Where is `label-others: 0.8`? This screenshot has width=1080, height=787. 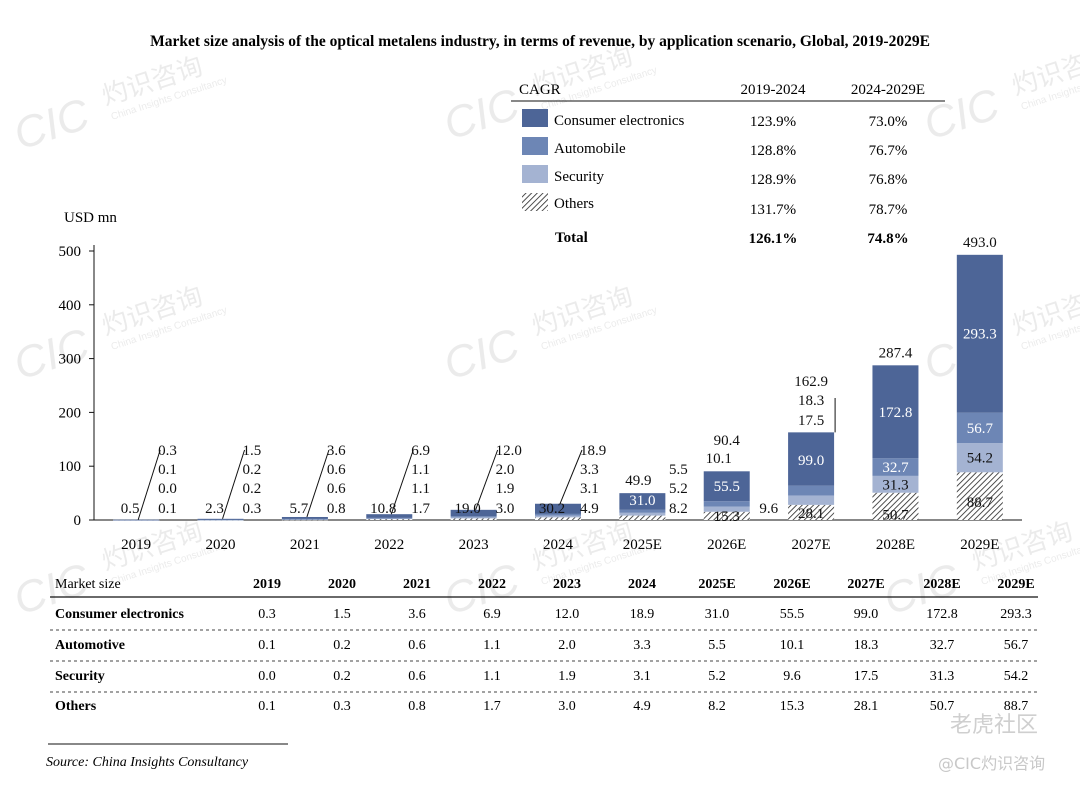
label-others: 0.8 is located at coordinates (336, 509).